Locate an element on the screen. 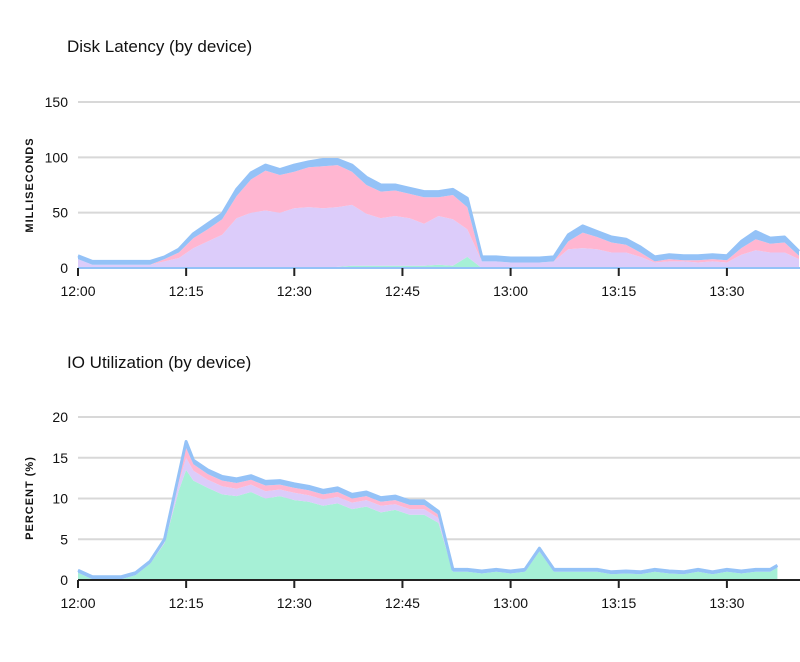 This screenshot has height=662, width=800. y-tick-label: 15 is located at coordinates (60, 458).